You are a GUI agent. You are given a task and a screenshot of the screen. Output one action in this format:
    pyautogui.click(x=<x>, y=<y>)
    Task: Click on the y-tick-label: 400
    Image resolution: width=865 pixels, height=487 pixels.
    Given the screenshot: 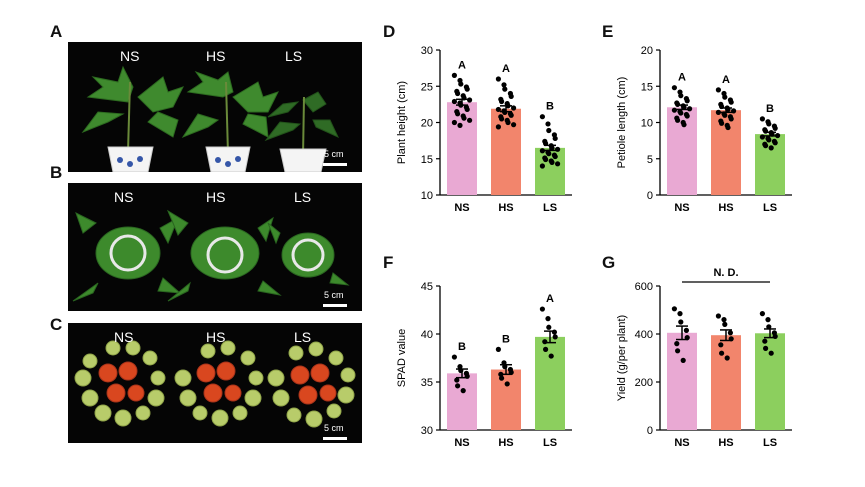 What is the action you would take?
    pyautogui.click(x=644, y=335)
    